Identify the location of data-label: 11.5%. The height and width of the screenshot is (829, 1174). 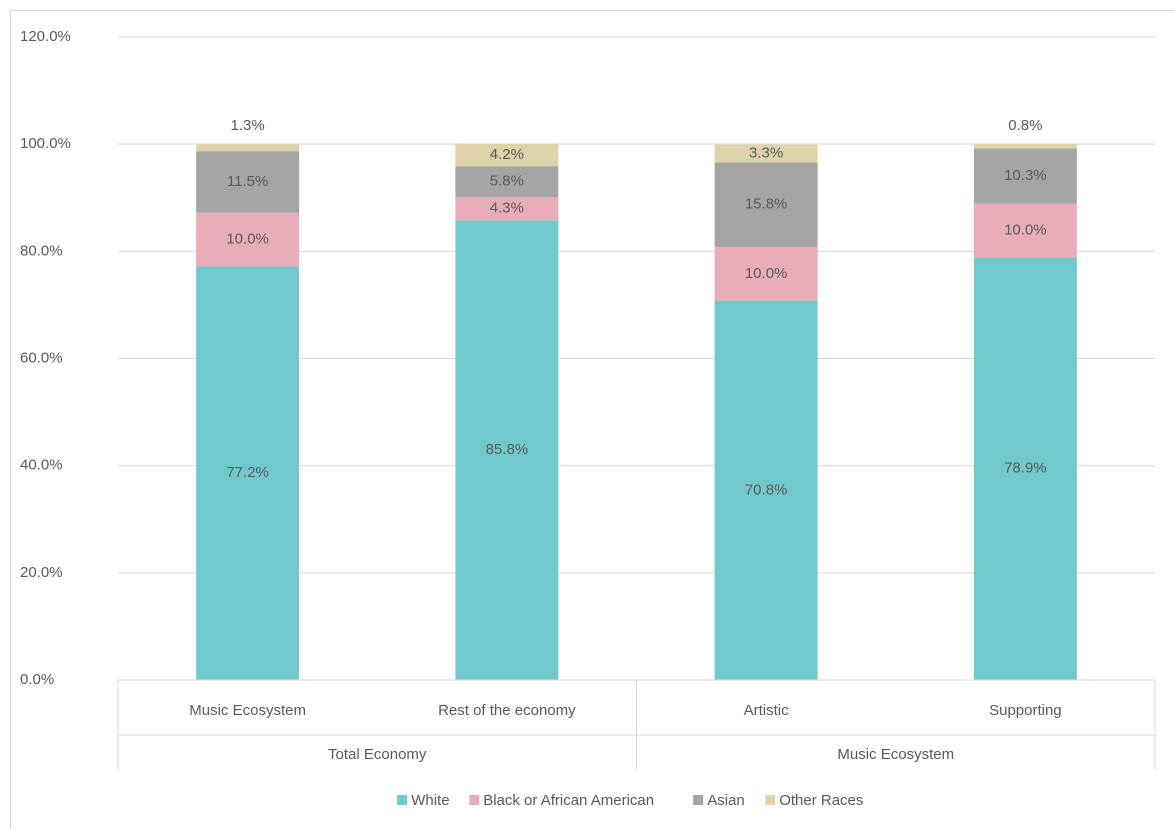
(247, 181).